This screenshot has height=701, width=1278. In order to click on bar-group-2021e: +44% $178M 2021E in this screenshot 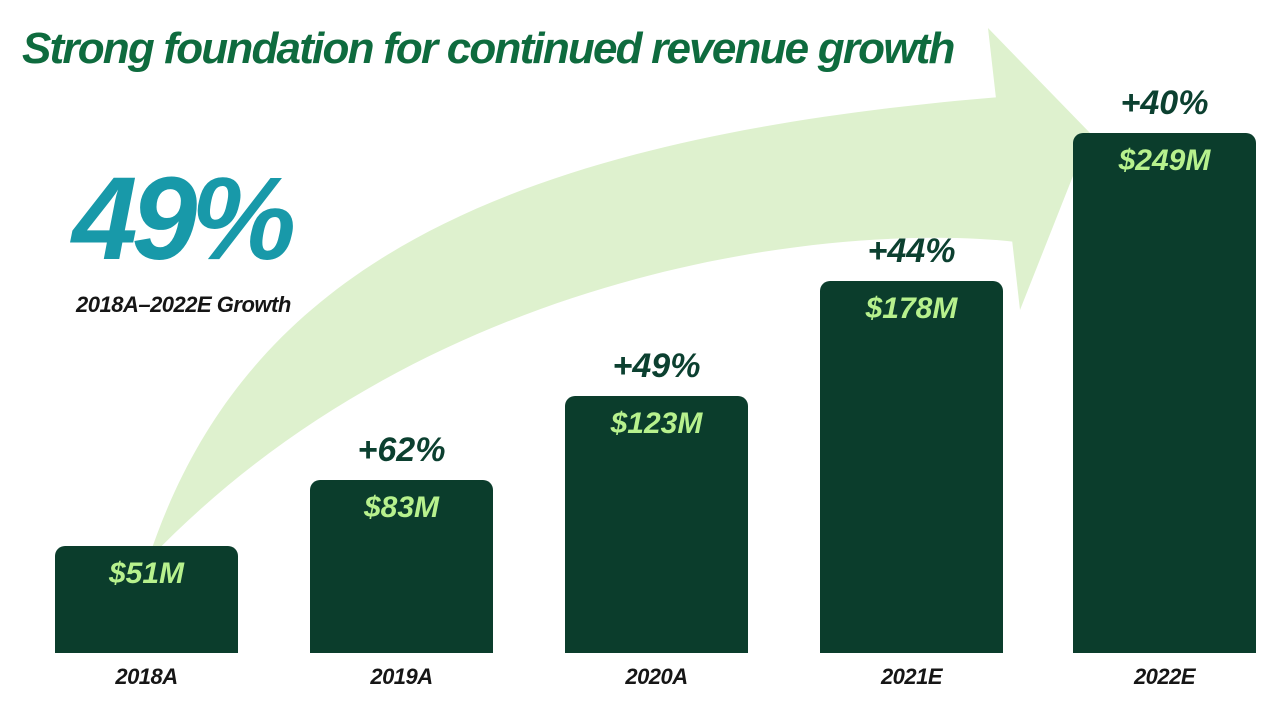, I will do `click(911, 460)`.